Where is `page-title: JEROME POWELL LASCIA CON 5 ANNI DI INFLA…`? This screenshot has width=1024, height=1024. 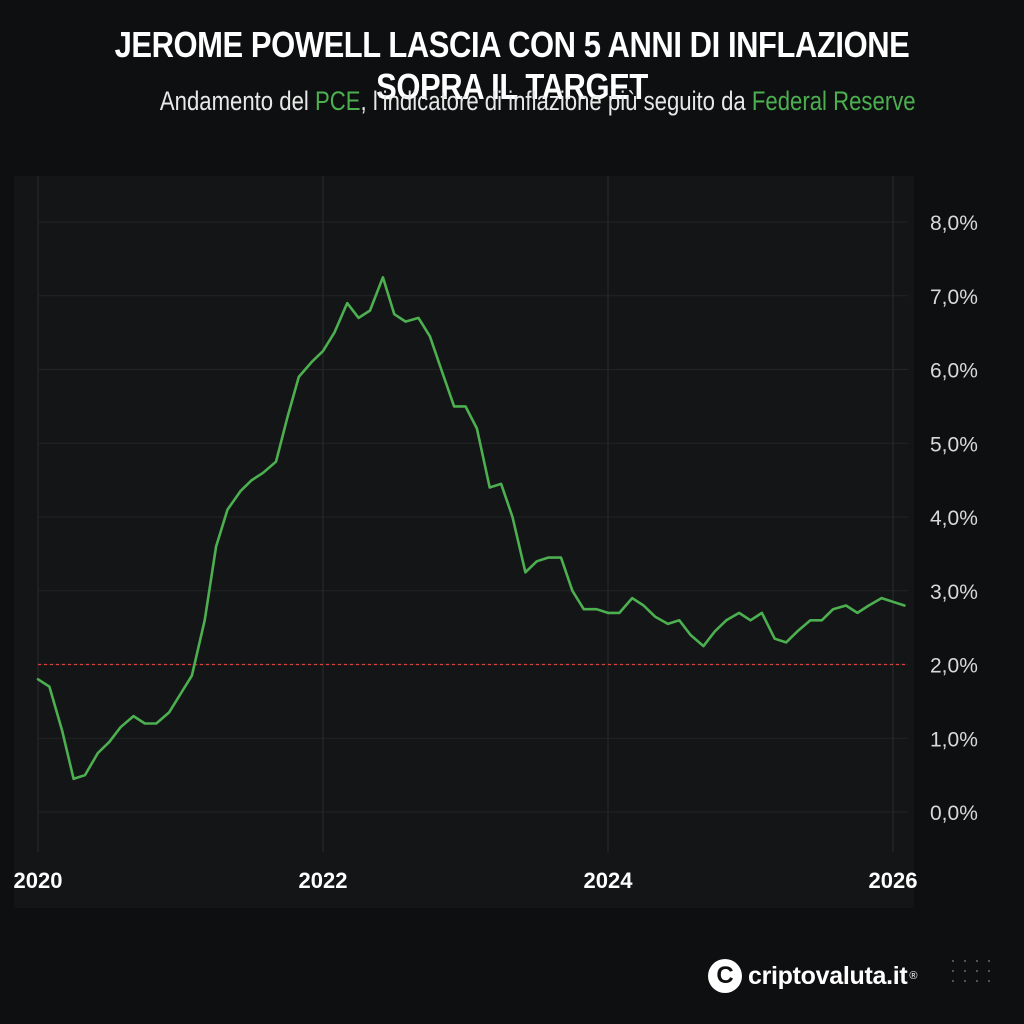 page-title: JEROME POWELL LASCIA CON 5 ANNI DI INFLA… is located at coordinates (512, 65).